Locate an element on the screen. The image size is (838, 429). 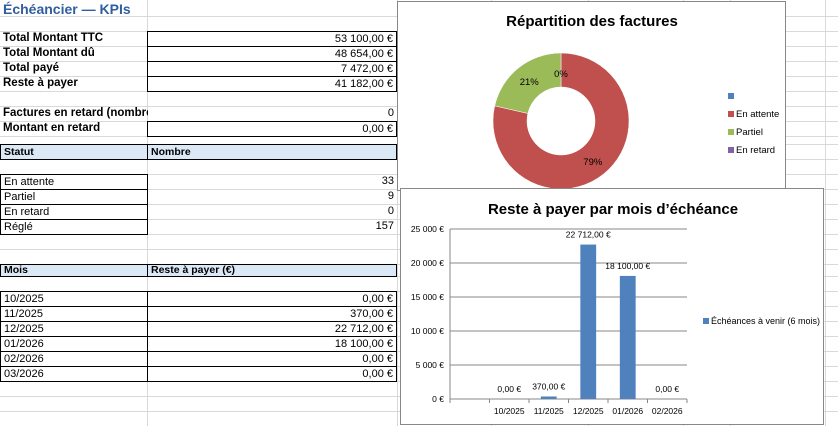
status-label: Partiel is located at coordinates (74, 197).